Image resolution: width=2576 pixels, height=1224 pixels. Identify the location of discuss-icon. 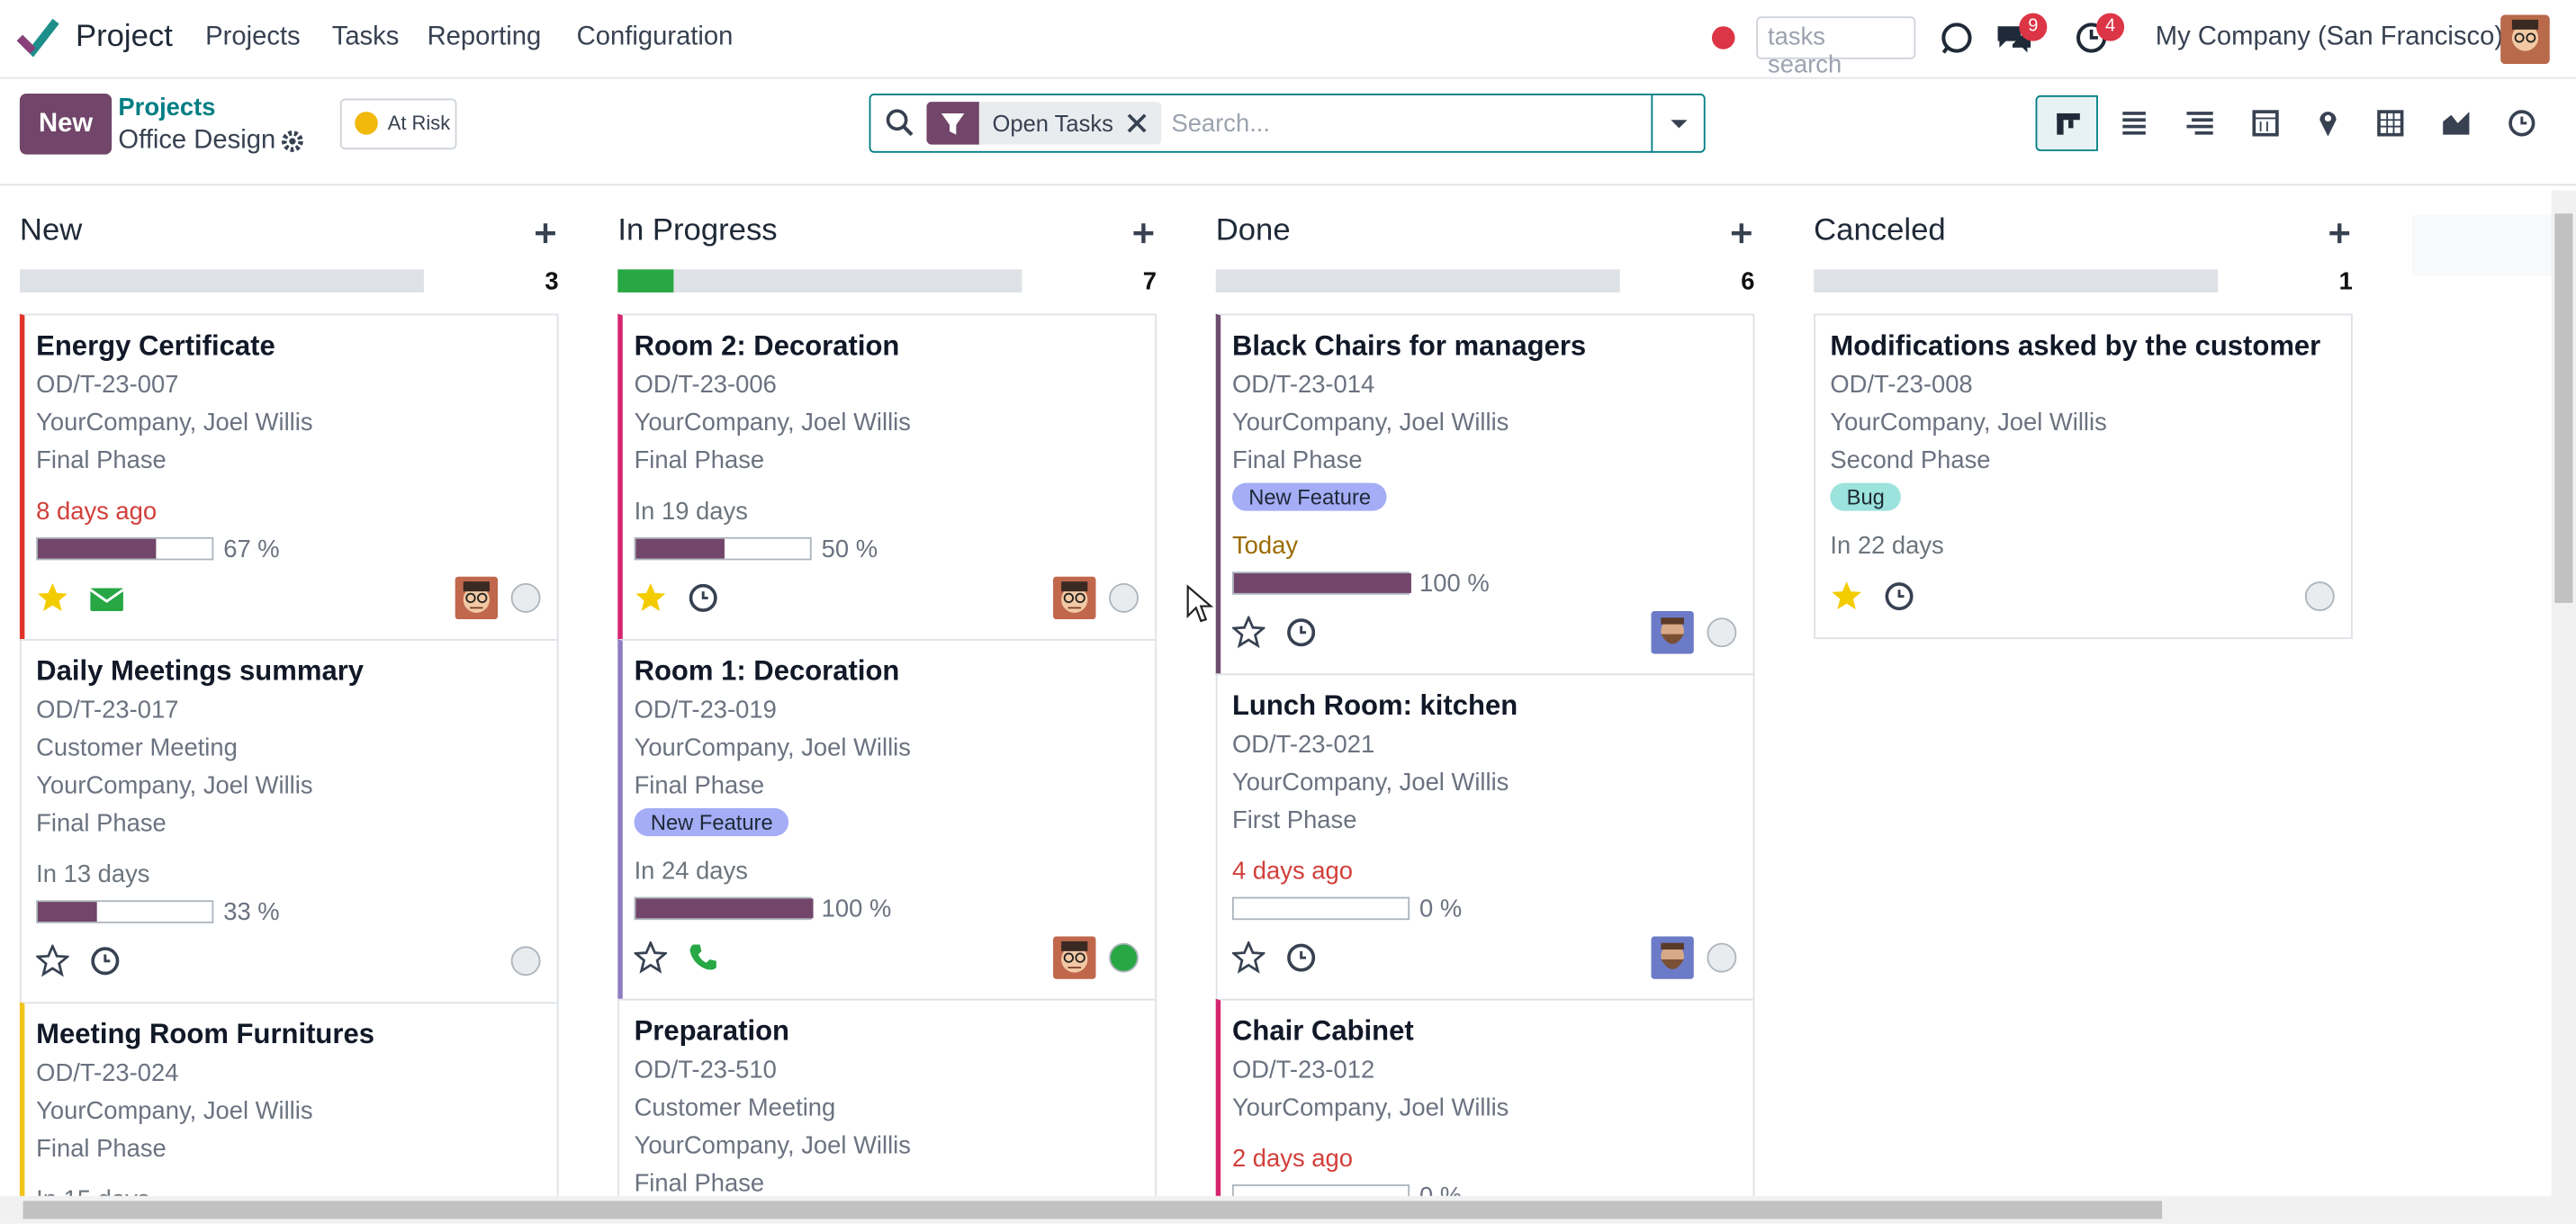
(1957, 38).